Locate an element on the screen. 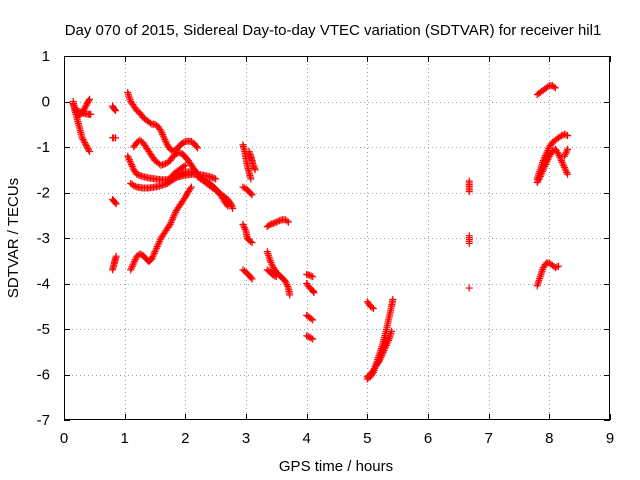 This screenshot has height=480, width=640. y-tick-label: -7 is located at coordinates (43, 420).